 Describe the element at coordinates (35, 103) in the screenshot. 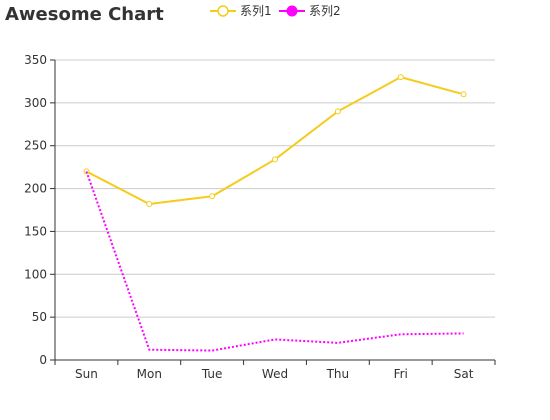

I see `y-tick-label: 300` at that location.